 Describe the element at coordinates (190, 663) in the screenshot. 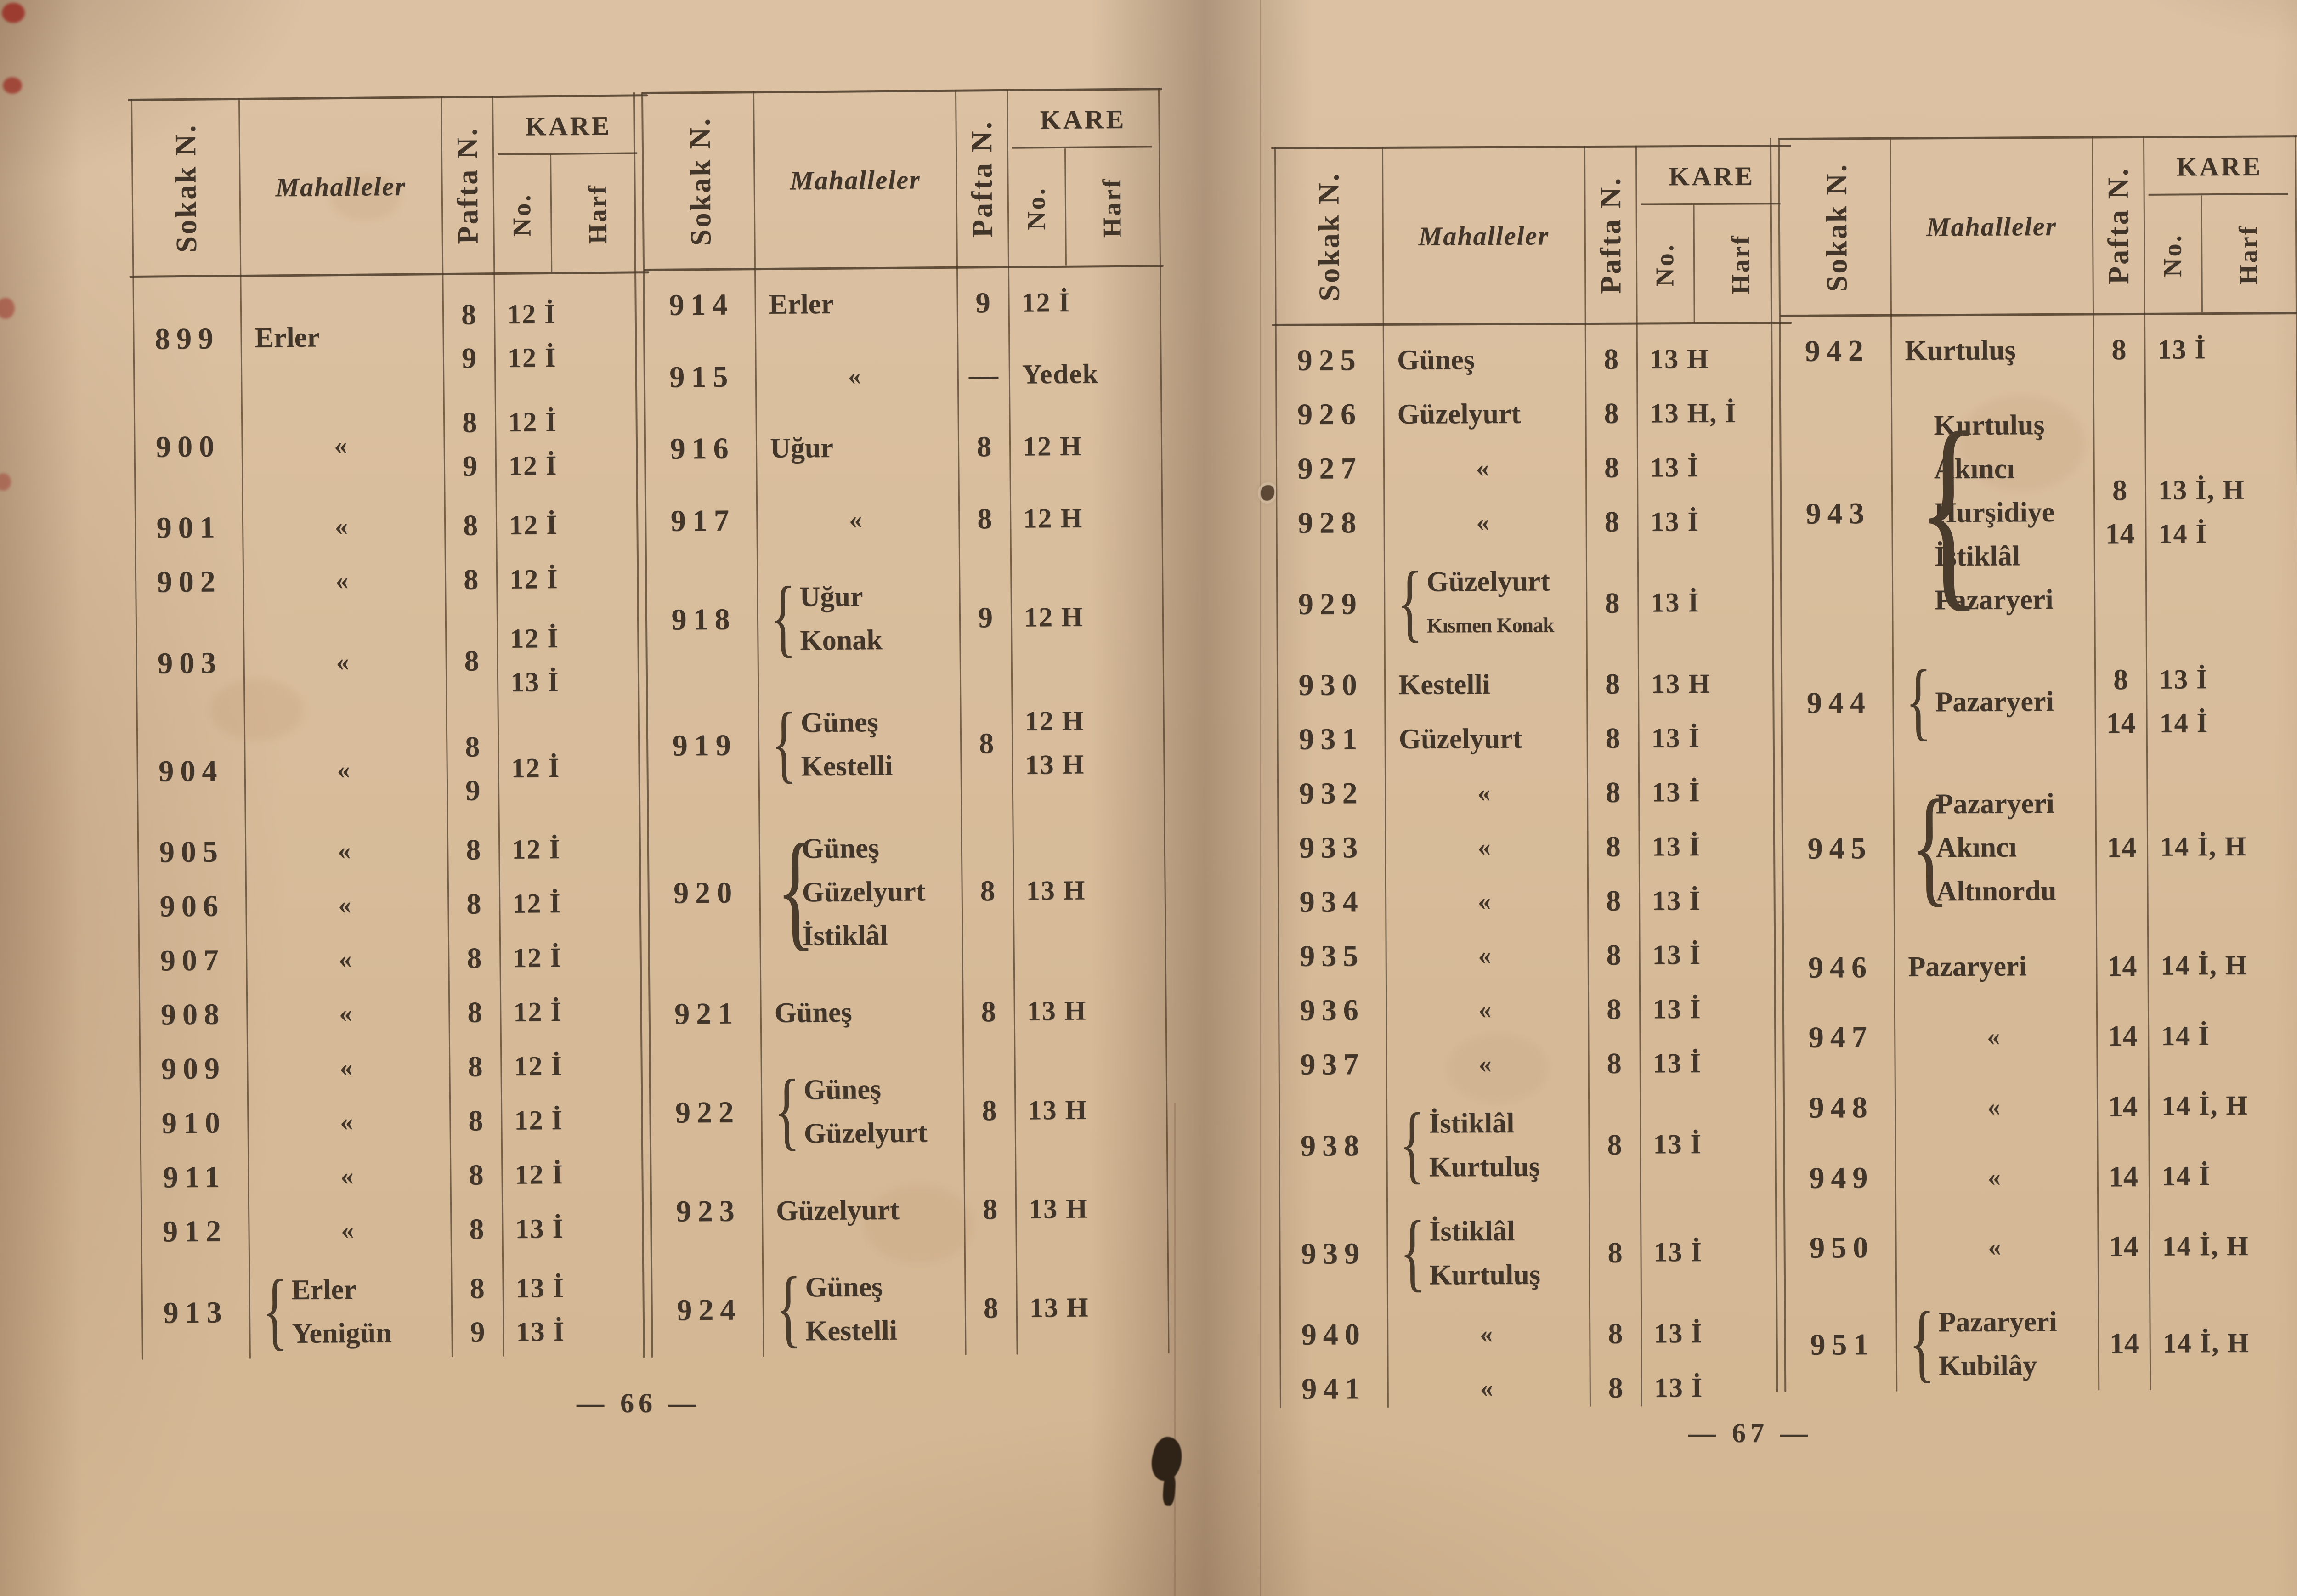

I see `street-number-cell: 903` at that location.